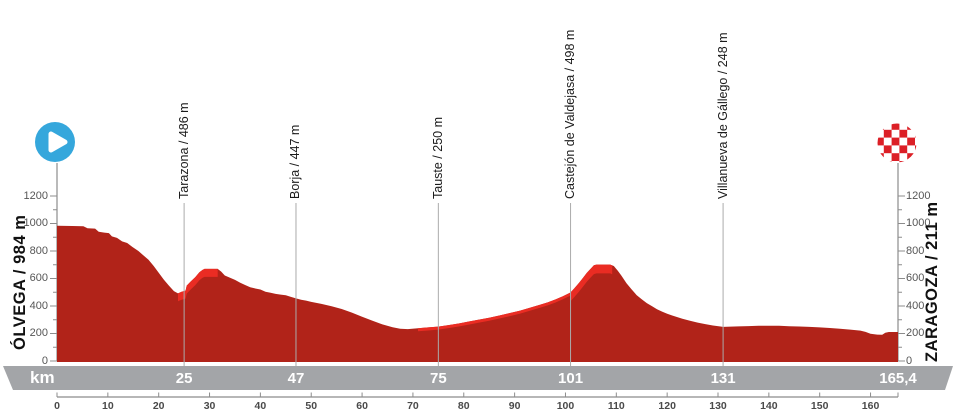  I want to click on km-band-number: 47, so click(296, 378).